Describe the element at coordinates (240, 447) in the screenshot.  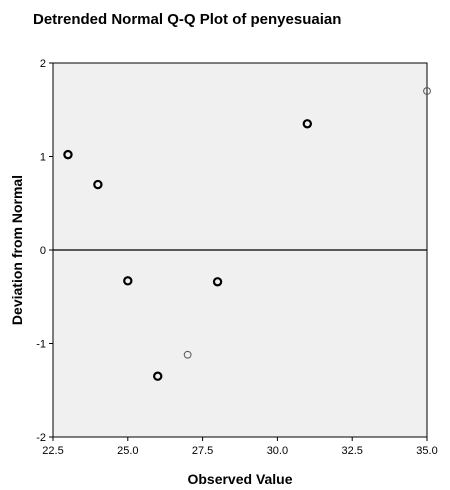
I see `x-axis-ticks: 22.5 25.0 27.5 30.0 32.5 35.0` at that location.